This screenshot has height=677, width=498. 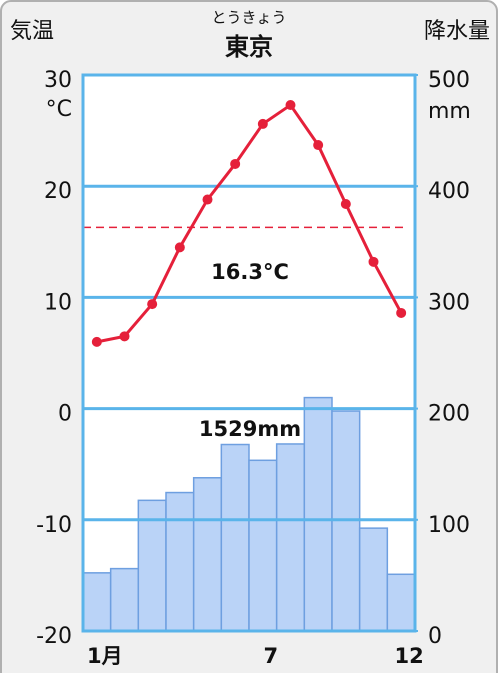 I want to click on y-tick-label: -20, so click(x=54, y=636).